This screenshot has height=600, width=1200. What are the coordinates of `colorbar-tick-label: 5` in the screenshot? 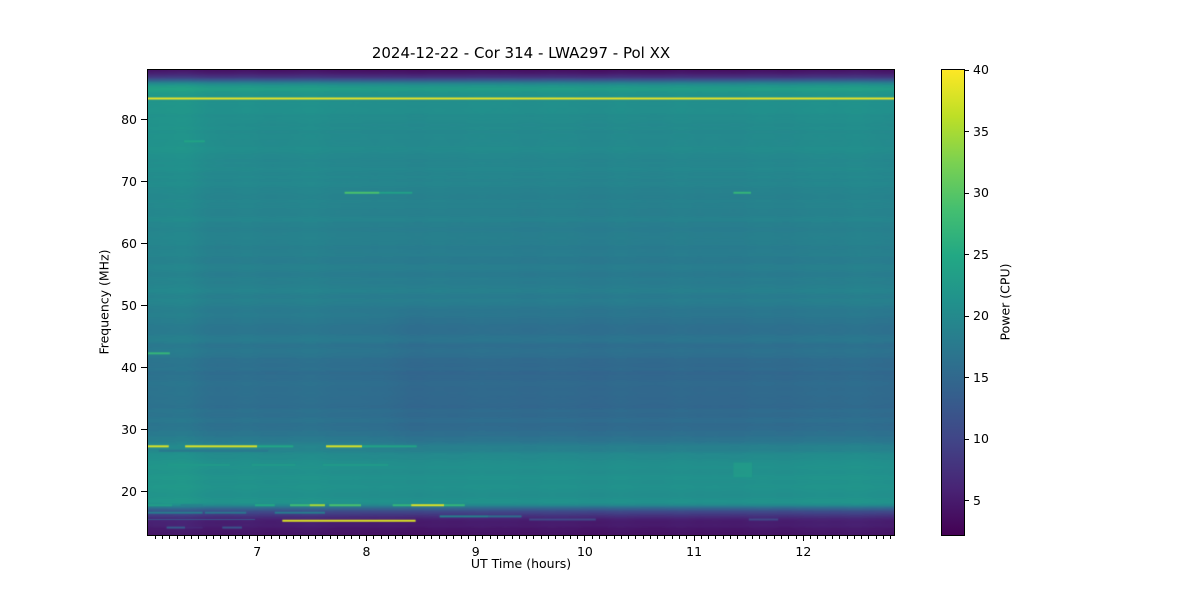 It's located at (977, 500).